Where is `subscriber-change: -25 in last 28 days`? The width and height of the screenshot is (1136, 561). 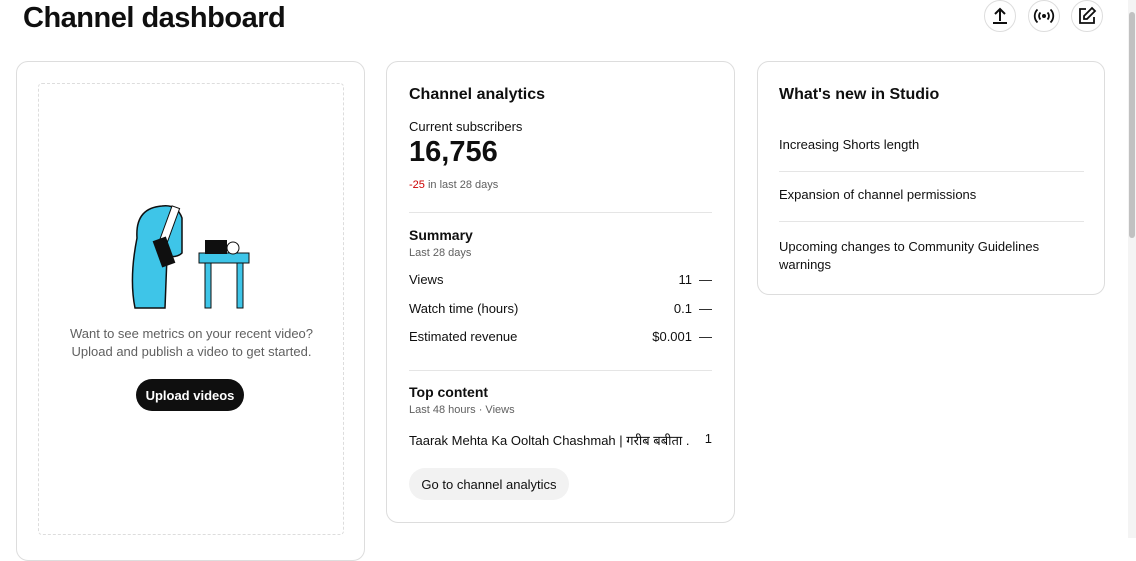 subscriber-change: -25 in last 28 days is located at coordinates (453, 185).